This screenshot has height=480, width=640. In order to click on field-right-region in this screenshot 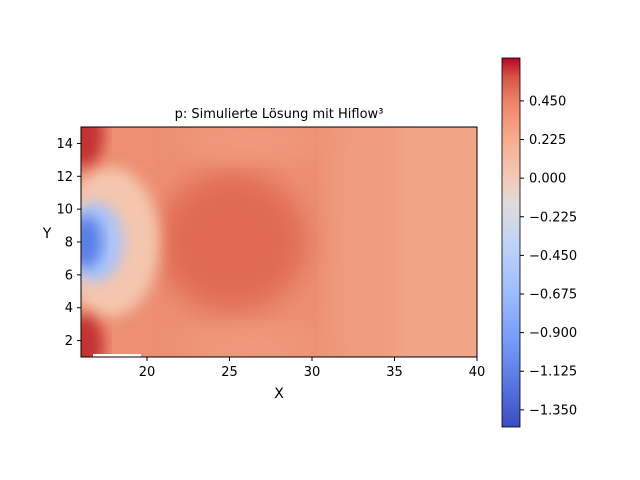, I will do `click(428, 242)`.